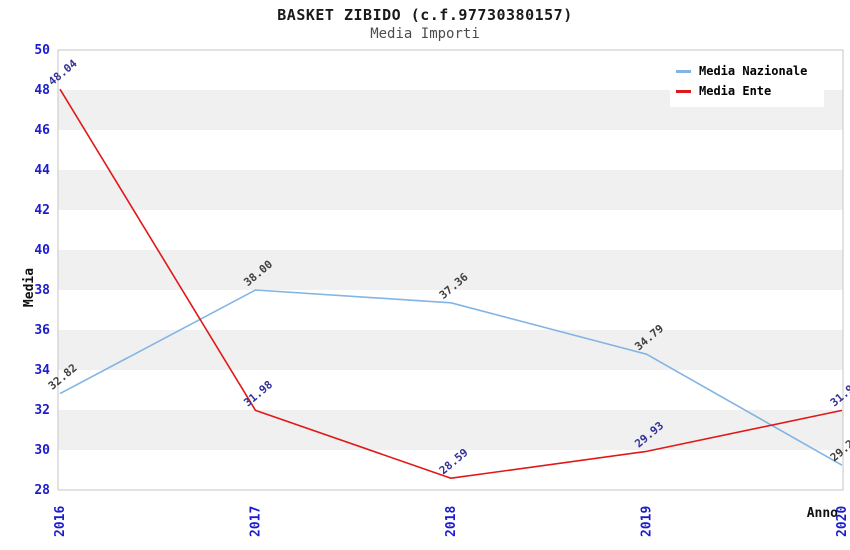 Image resolution: width=850 pixels, height=550 pixels. I want to click on y-axis-title: Media, so click(30, 287).